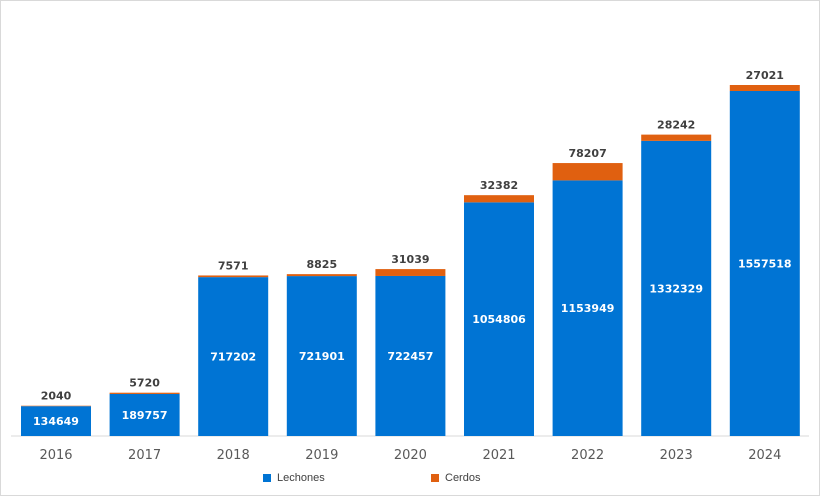 This screenshot has height=496, width=820. I want to click on bar-cerdos-2022, so click(587, 172).